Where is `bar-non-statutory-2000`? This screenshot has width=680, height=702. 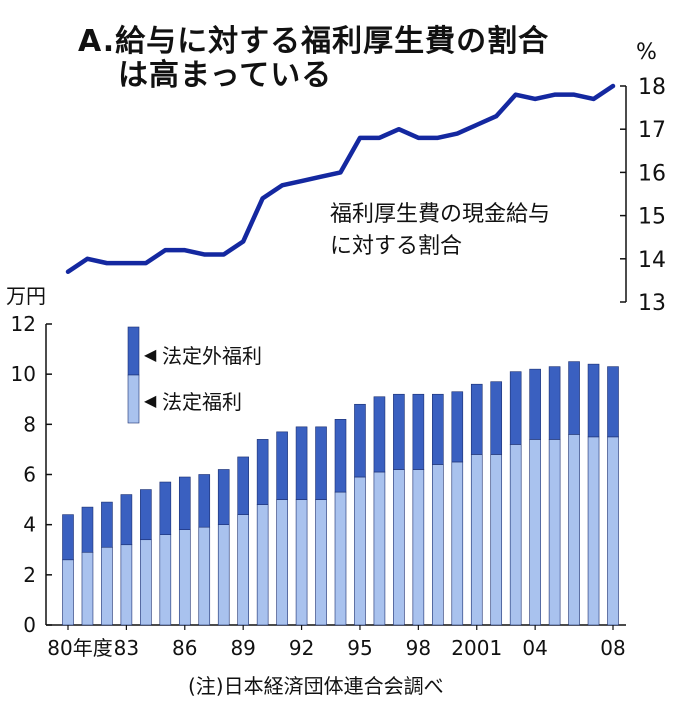
bar-non-statutory-2000 is located at coordinates (457, 427).